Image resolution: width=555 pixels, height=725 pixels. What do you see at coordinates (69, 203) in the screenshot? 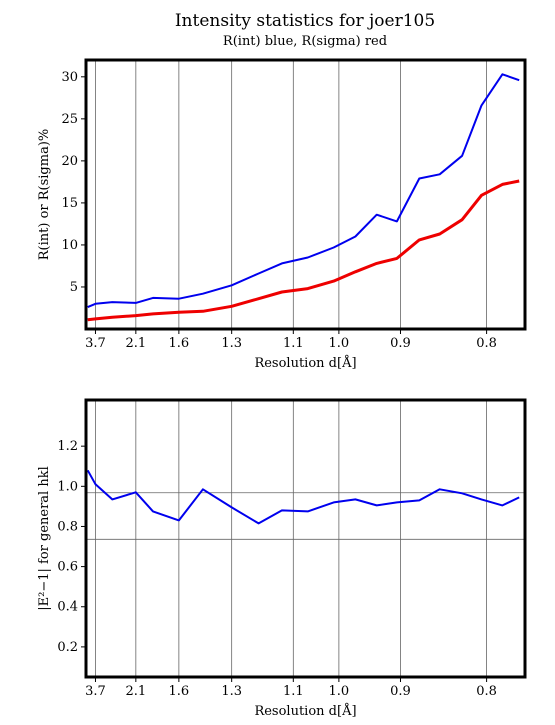
I see `y-tick-label: 15` at bounding box center [69, 203].